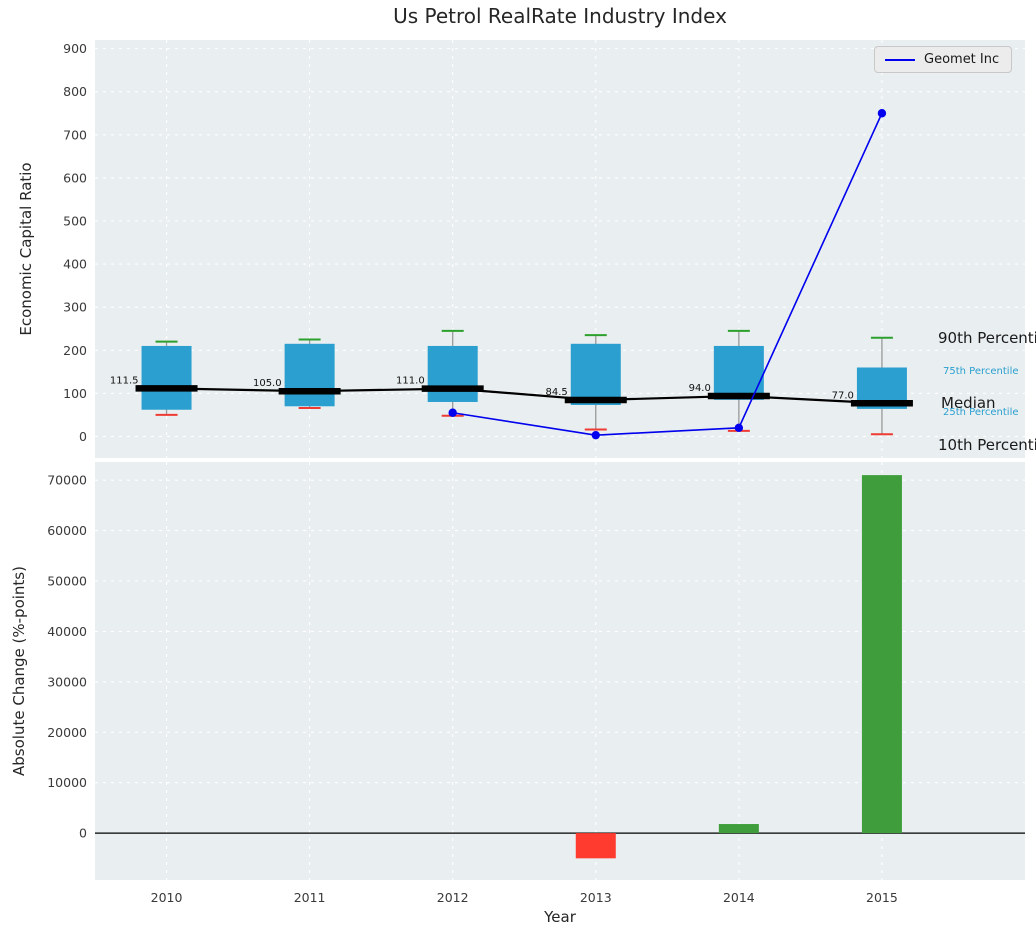  What do you see at coordinates (75, 220) in the screenshot?
I see `tick-label: 500` at bounding box center [75, 220].